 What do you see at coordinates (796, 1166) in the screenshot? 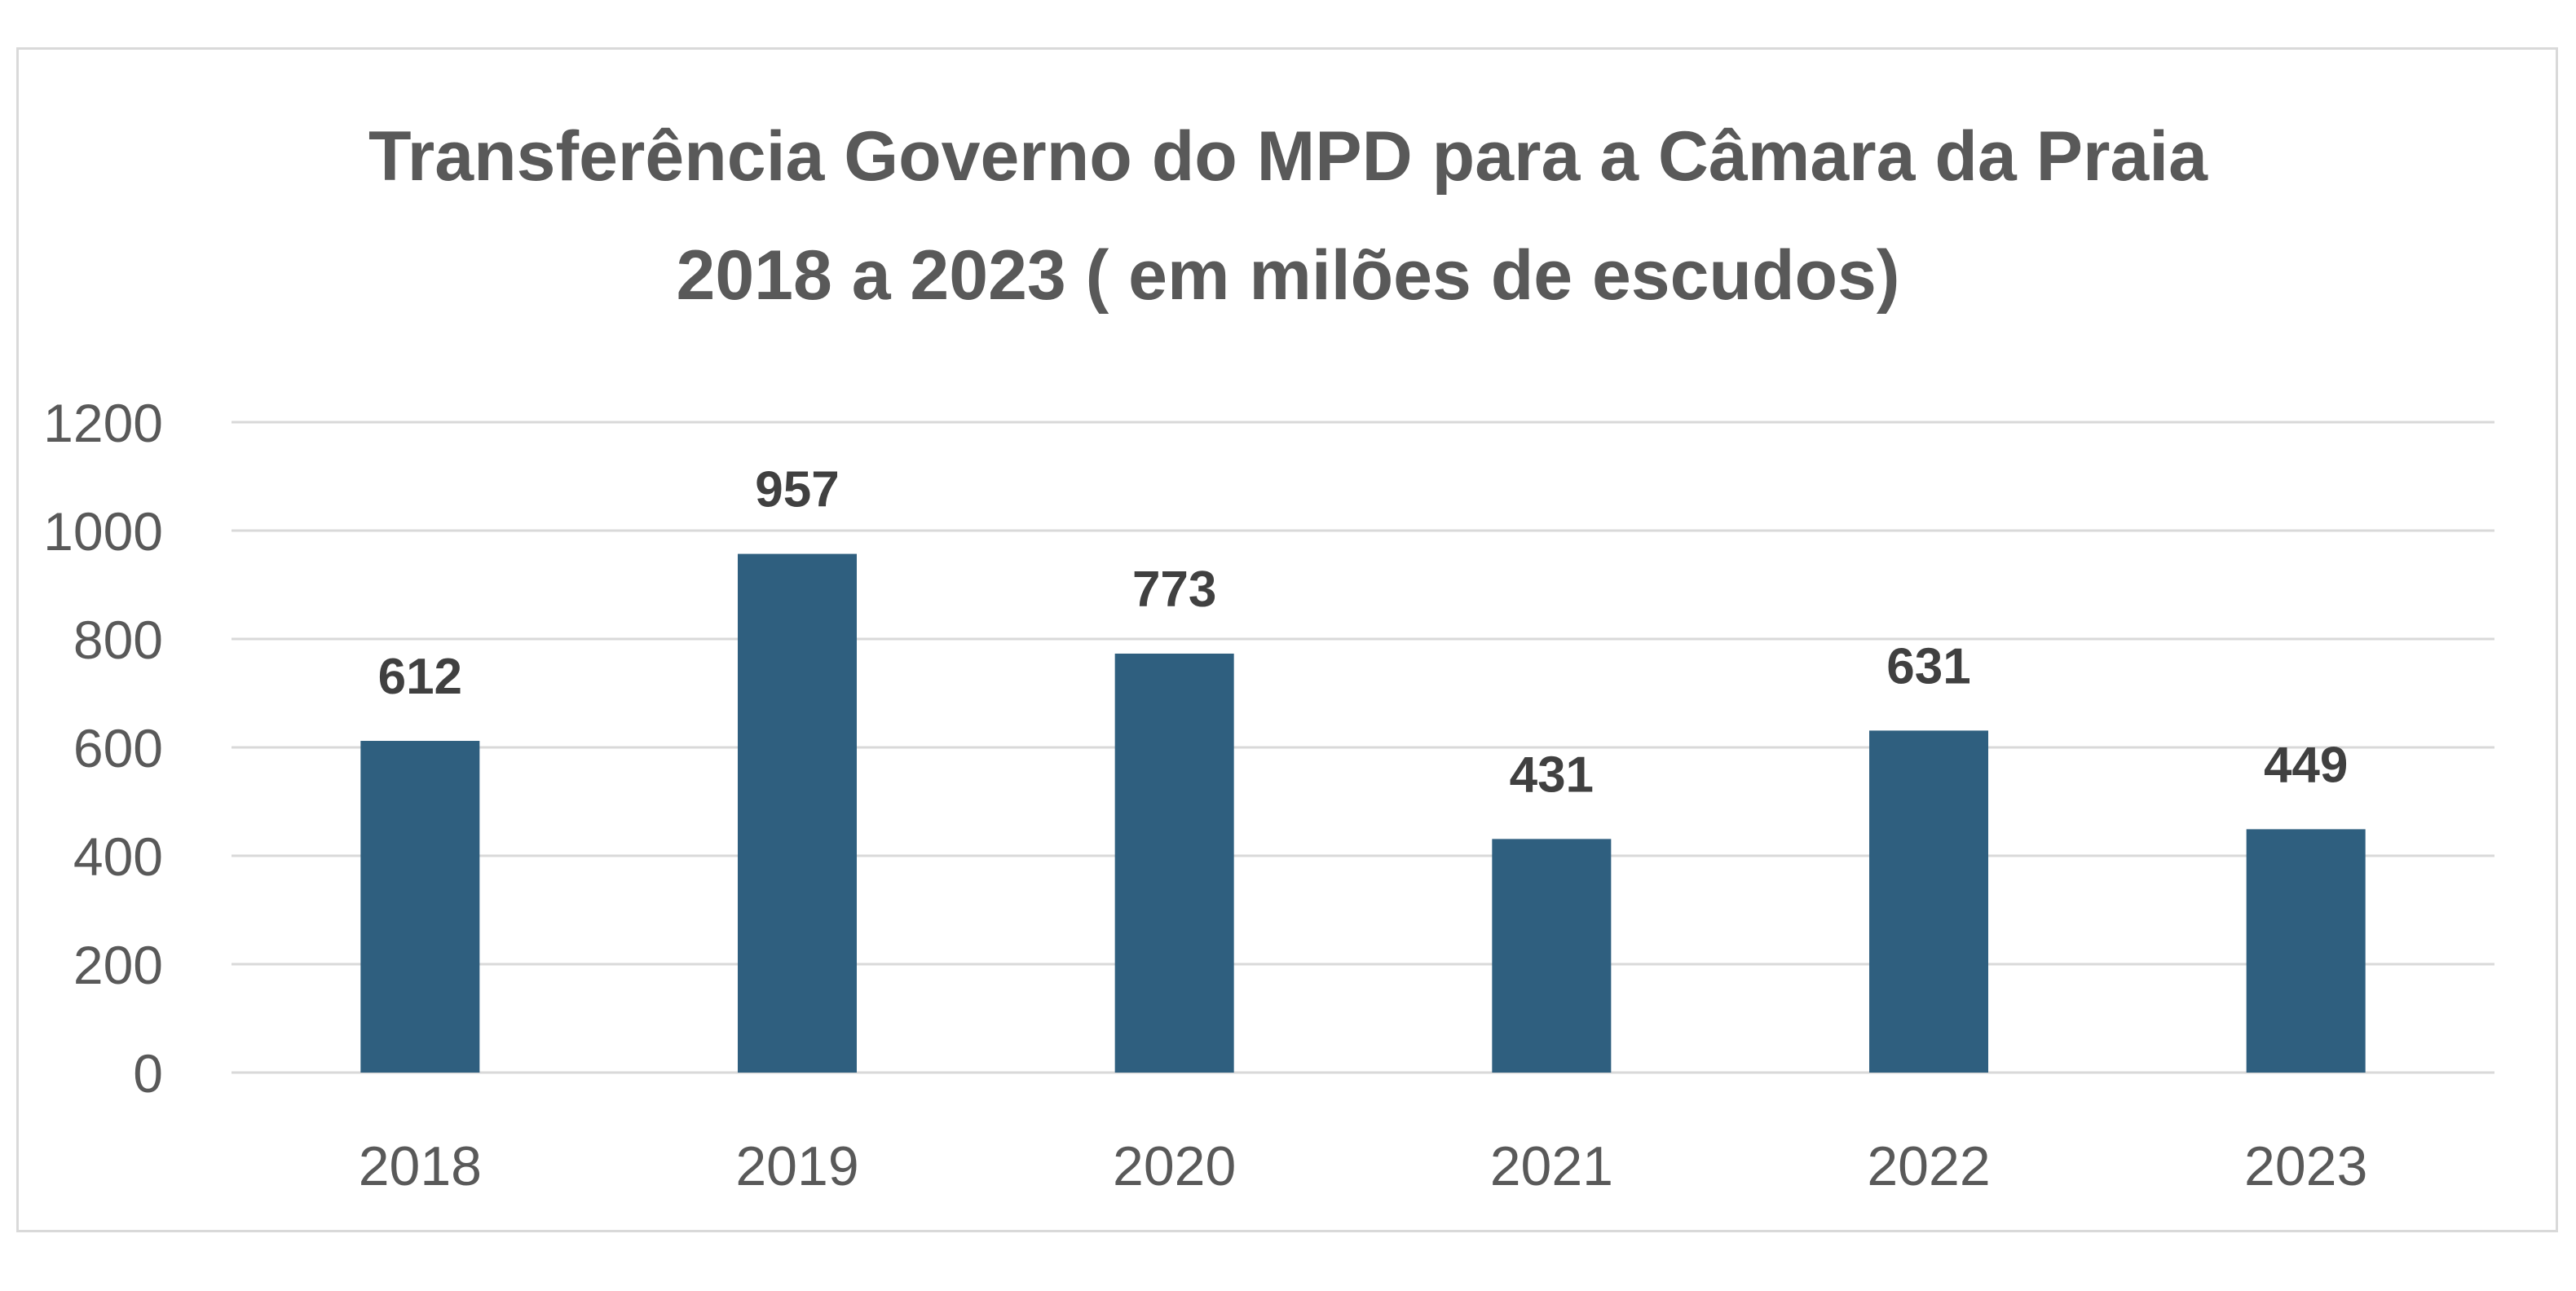
I see `x-tick-label: 2019` at bounding box center [796, 1166].